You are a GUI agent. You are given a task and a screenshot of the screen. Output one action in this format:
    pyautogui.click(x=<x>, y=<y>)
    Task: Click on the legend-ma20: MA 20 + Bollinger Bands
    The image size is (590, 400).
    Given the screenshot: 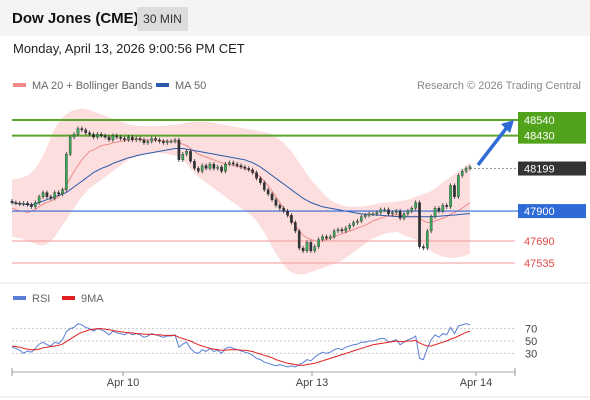 What is the action you would take?
    pyautogui.click(x=83, y=86)
    